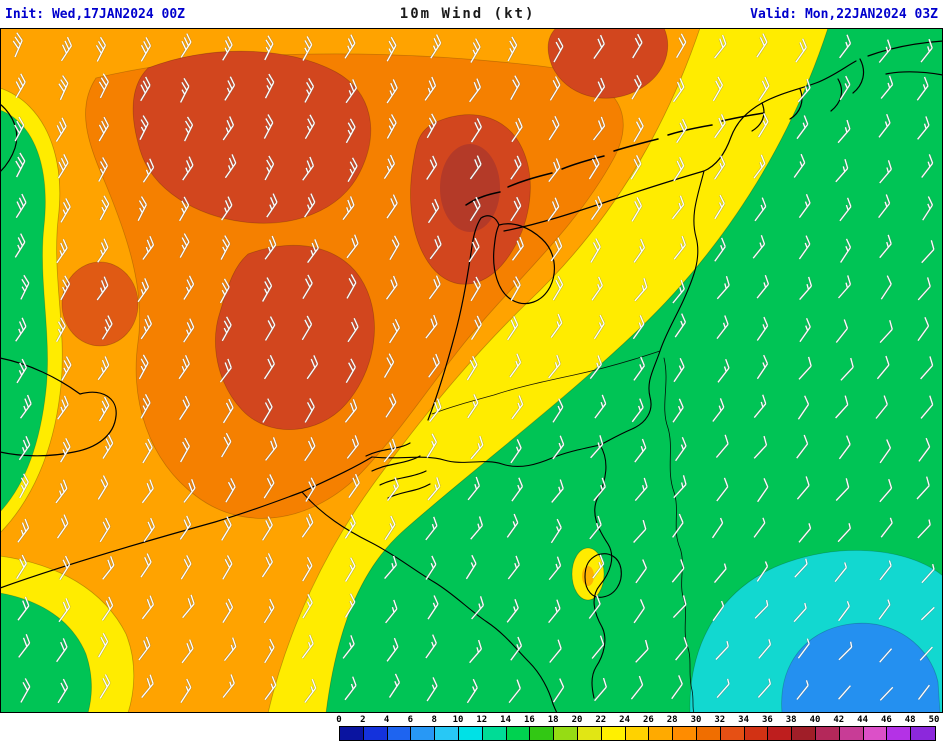  What do you see at coordinates (910, 720) in the screenshot?
I see `legend-tick: 48` at bounding box center [910, 720].